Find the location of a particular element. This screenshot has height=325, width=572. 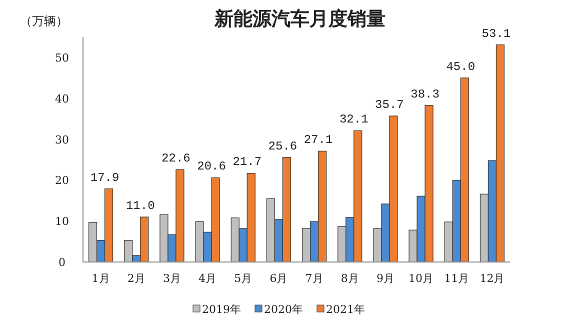

data-label: 11.0 is located at coordinates (140, 206).